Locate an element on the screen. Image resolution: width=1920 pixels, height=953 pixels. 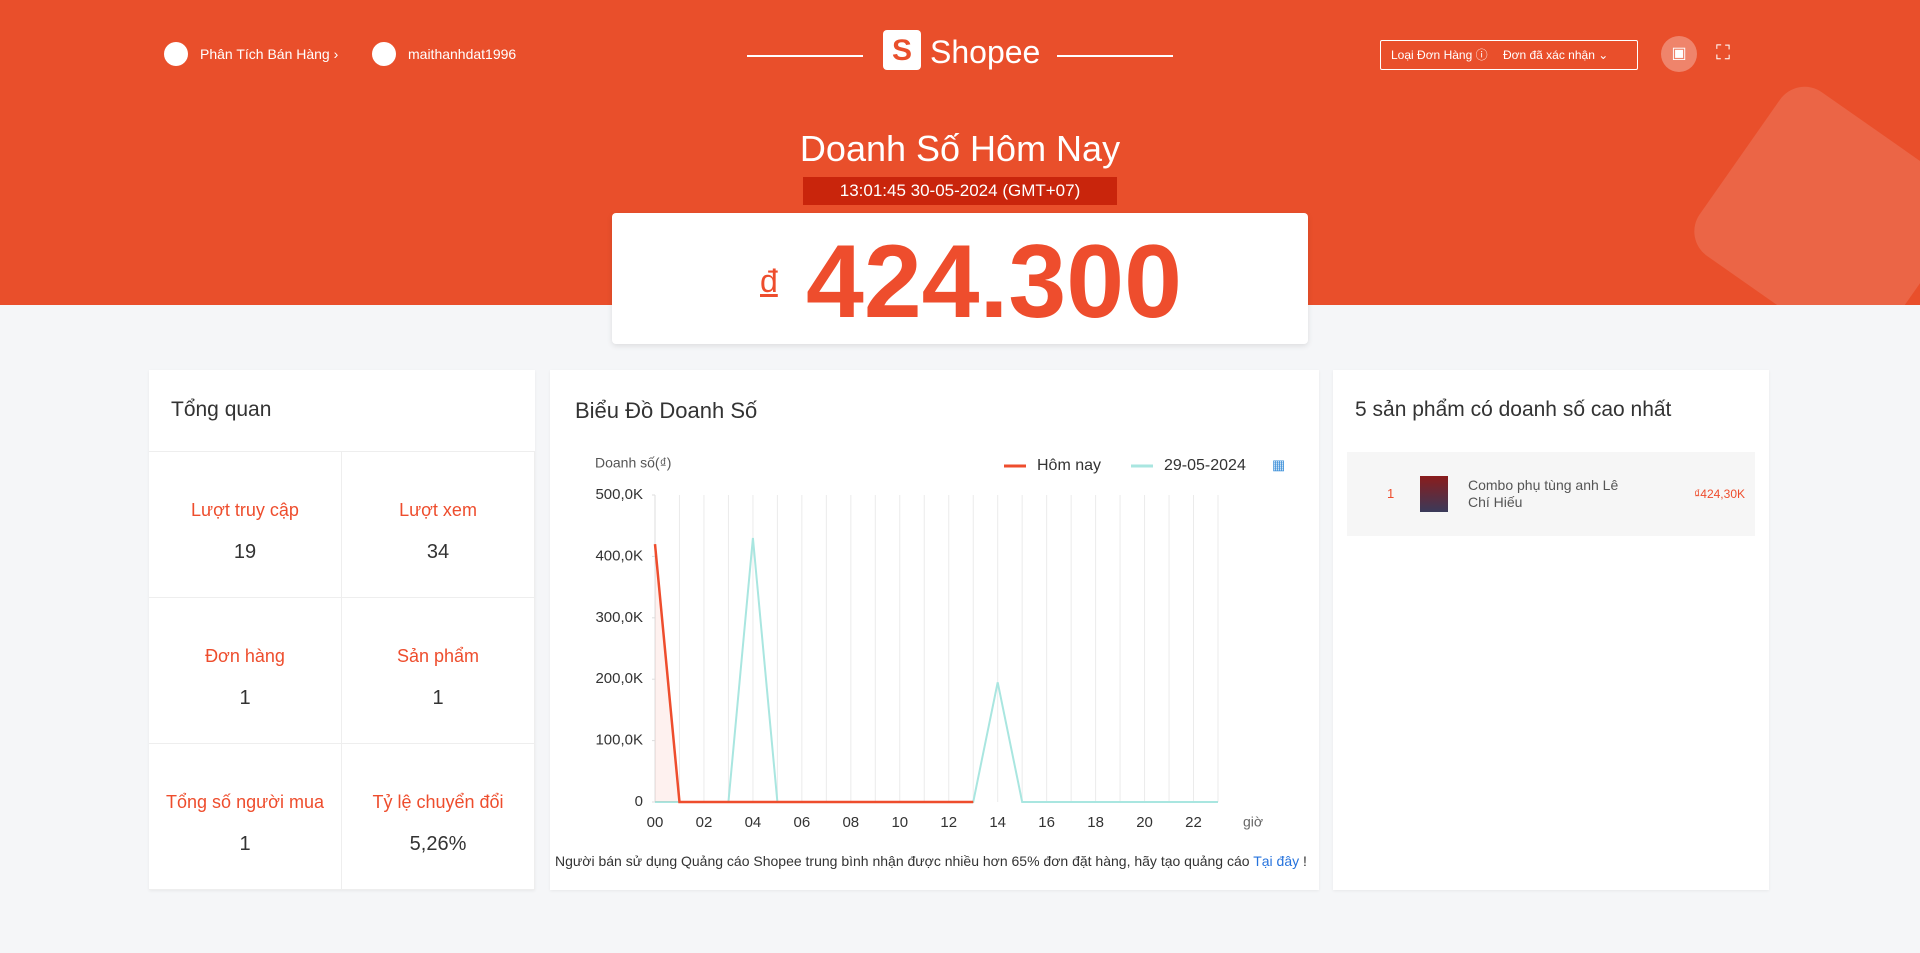
select-value: Đơn đã xác nhận is located at coordinates (1548, 55).